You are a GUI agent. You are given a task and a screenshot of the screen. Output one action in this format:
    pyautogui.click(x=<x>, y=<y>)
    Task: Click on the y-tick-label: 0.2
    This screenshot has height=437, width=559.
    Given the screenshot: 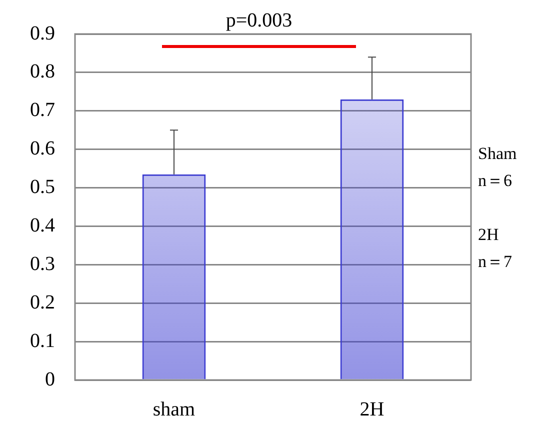 What is the action you would take?
    pyautogui.click(x=42, y=302)
    